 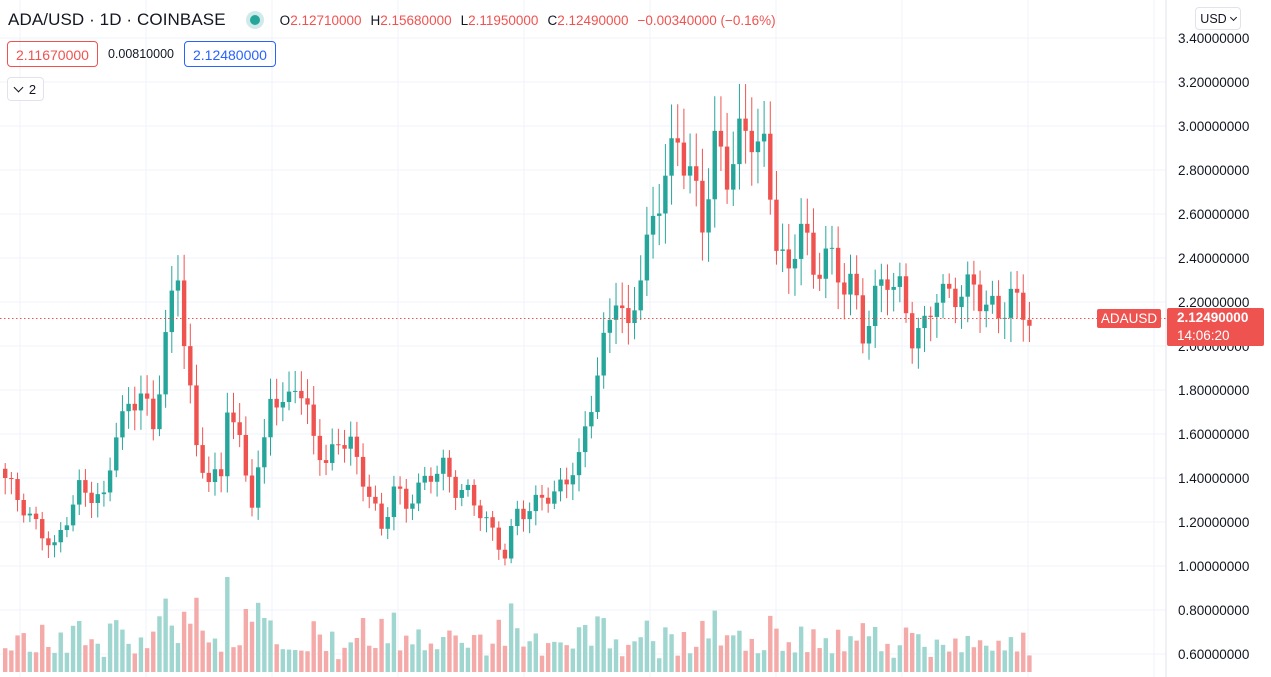 I want to click on price-tick-label: 2.60000000, so click(x=1213, y=214).